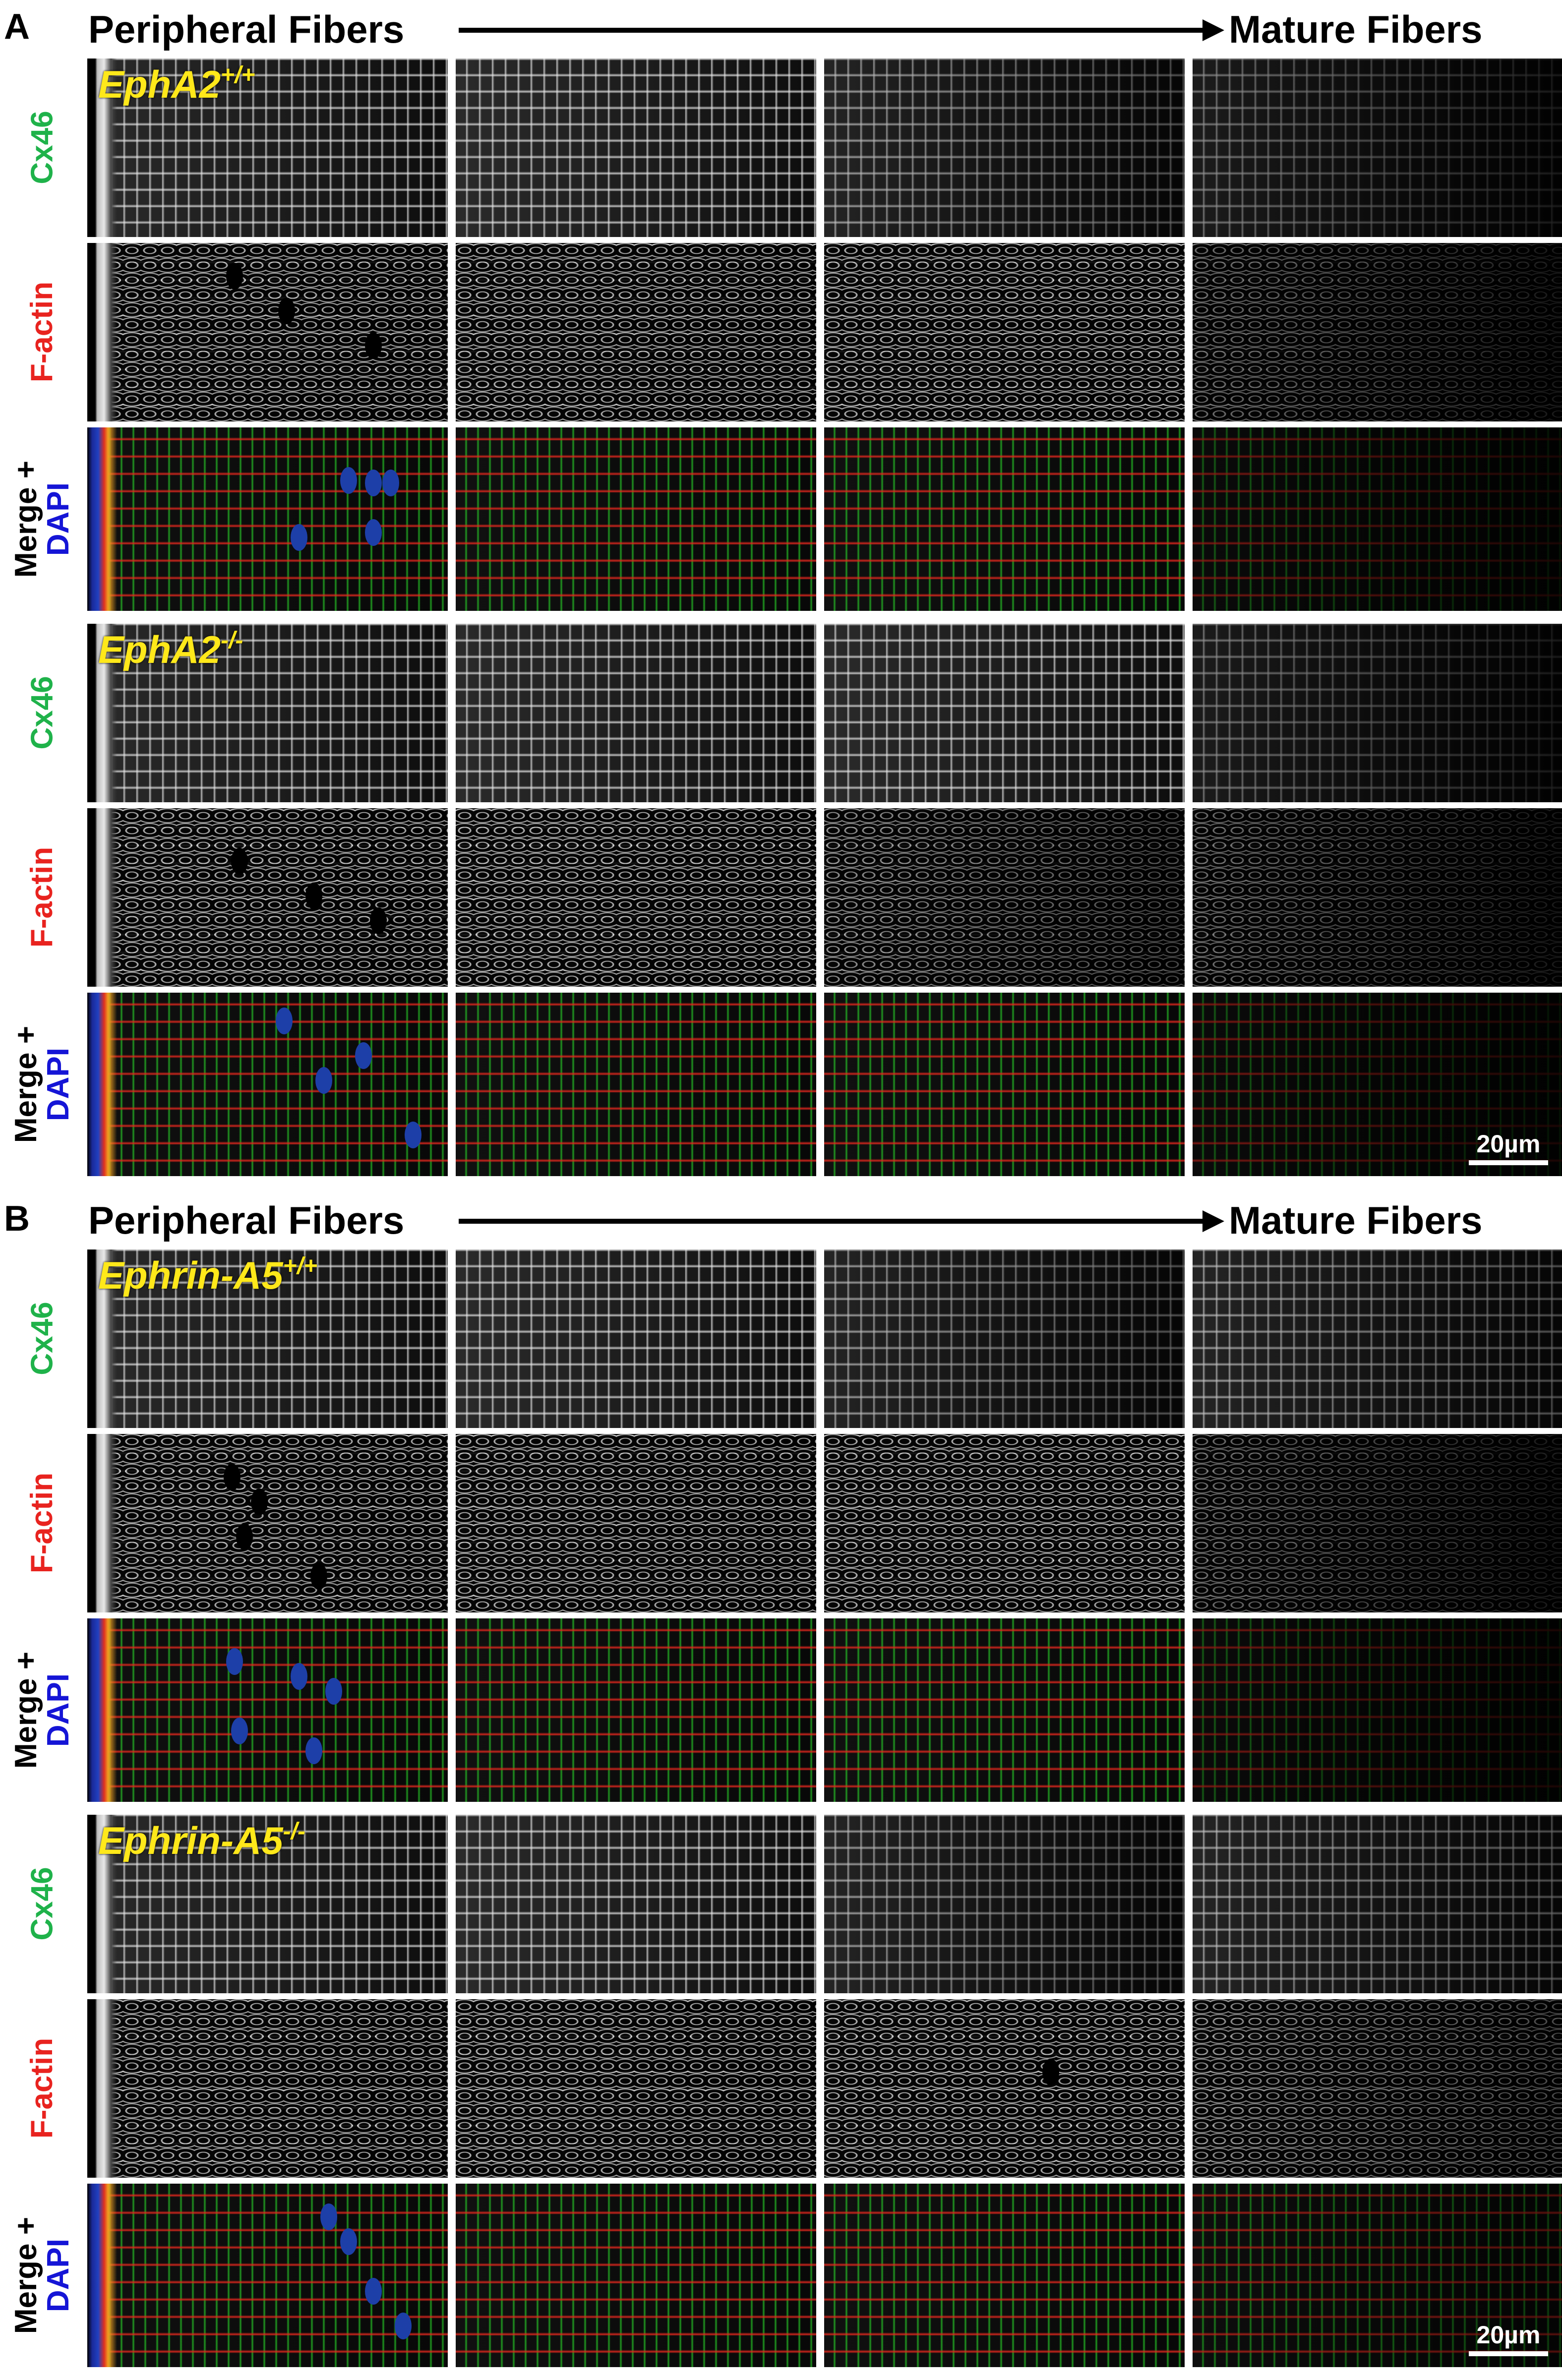 The image size is (1562, 2380). Describe the element at coordinates (201, 1840) in the screenshot. I see `genotype-label: Ephrin-A5-/-` at that location.